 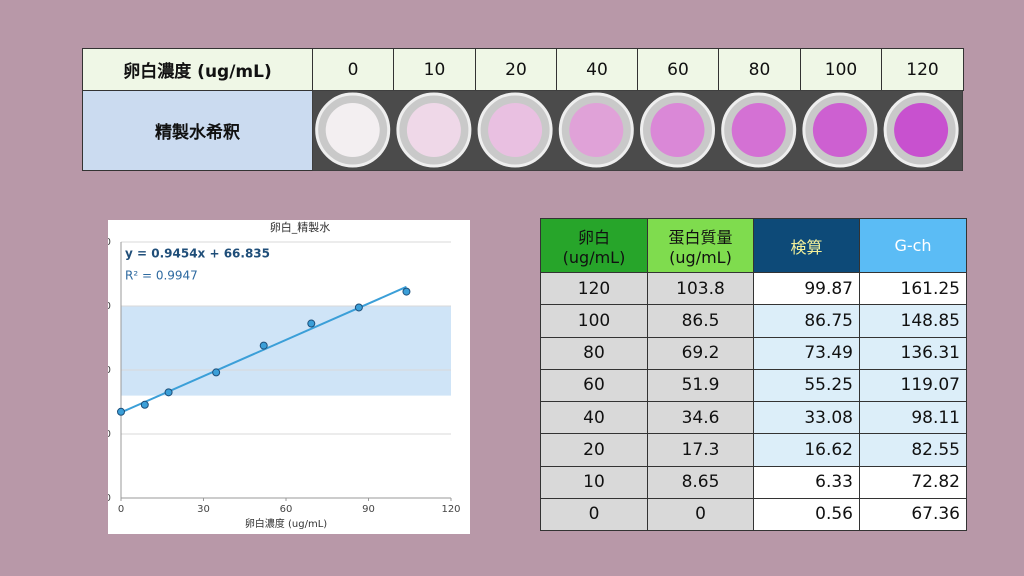 I want to click on header-text: G-ch, so click(x=913, y=245).